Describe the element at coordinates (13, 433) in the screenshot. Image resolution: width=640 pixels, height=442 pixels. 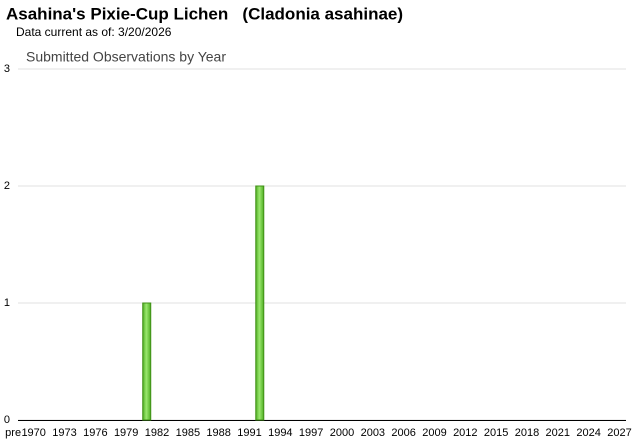
I see `x-tick-label: pre` at that location.